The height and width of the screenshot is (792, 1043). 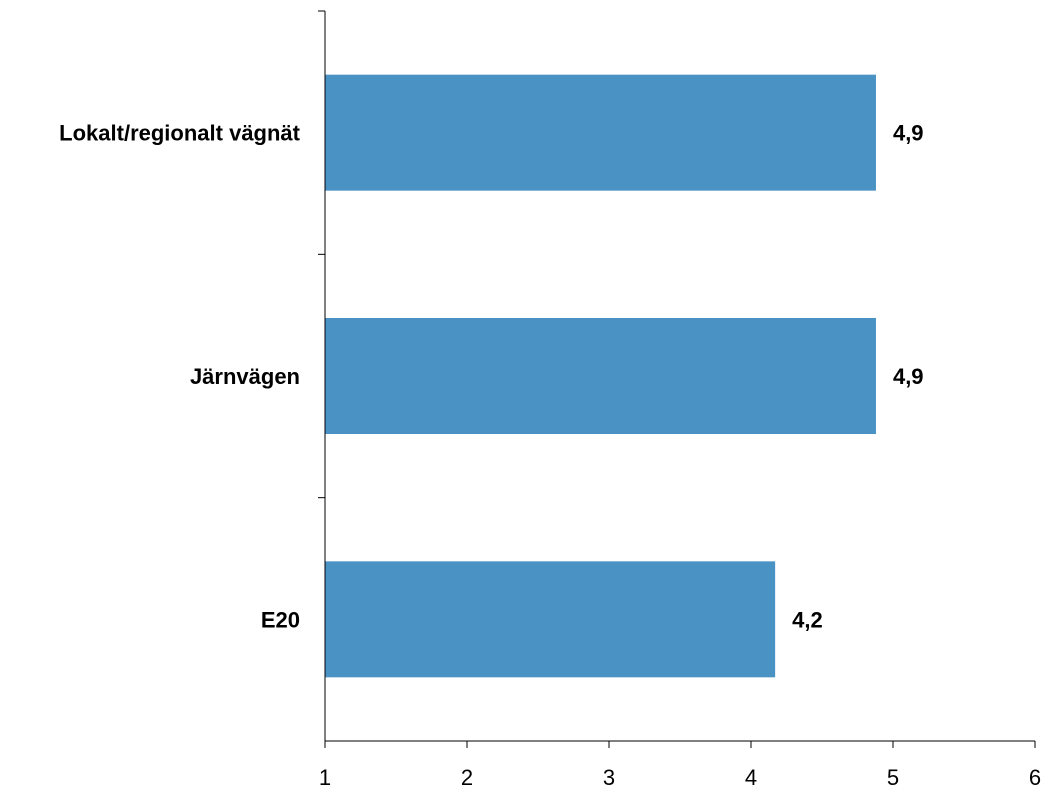 I want to click on x-tick-label-2: 3, so click(x=609, y=777).